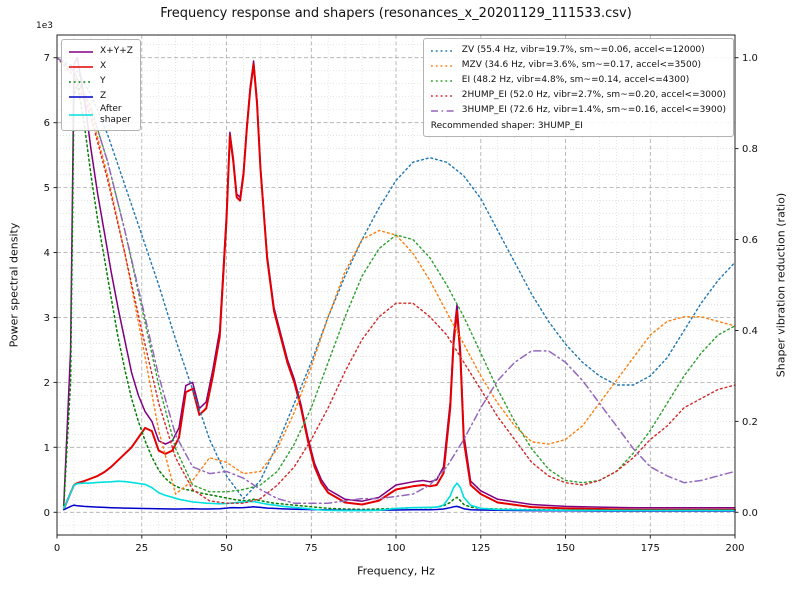 The width and height of the screenshot is (800, 600). I want to click on y-left-tick-label: 4, so click(47, 253).